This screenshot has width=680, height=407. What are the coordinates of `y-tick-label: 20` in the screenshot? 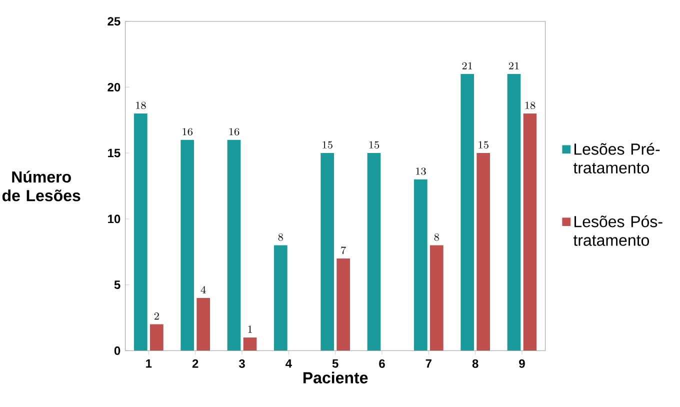 It's located at (114, 87).